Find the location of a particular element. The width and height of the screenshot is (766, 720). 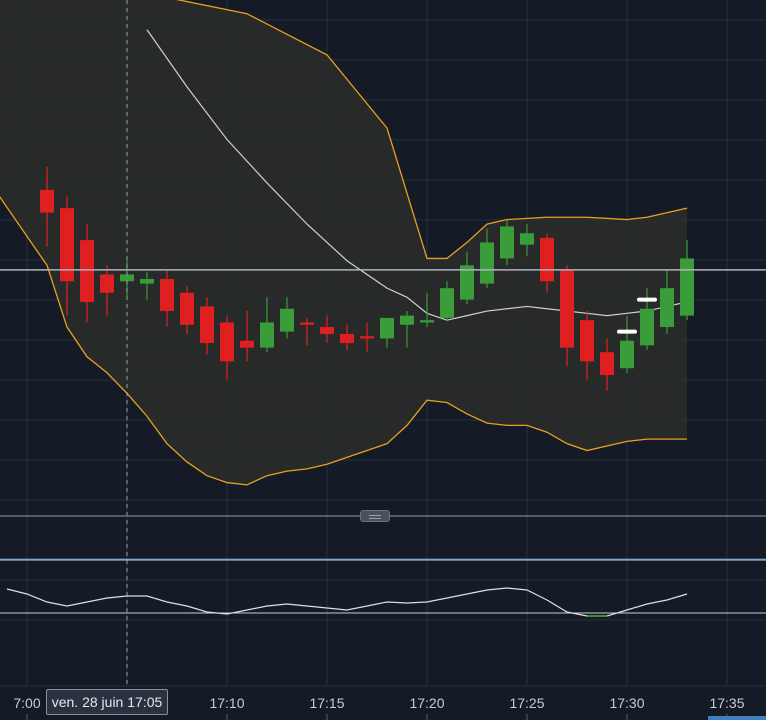

time-tick-label: 17:20 is located at coordinates (426, 703).